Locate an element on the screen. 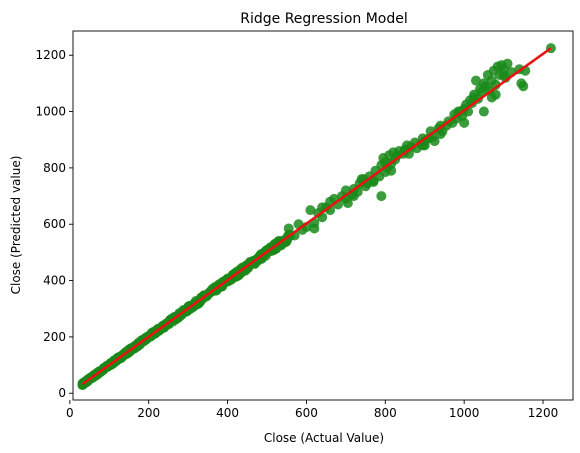 This screenshot has height=453, width=580. x-axis-label: Close (Actual Value) is located at coordinates (324, 438).